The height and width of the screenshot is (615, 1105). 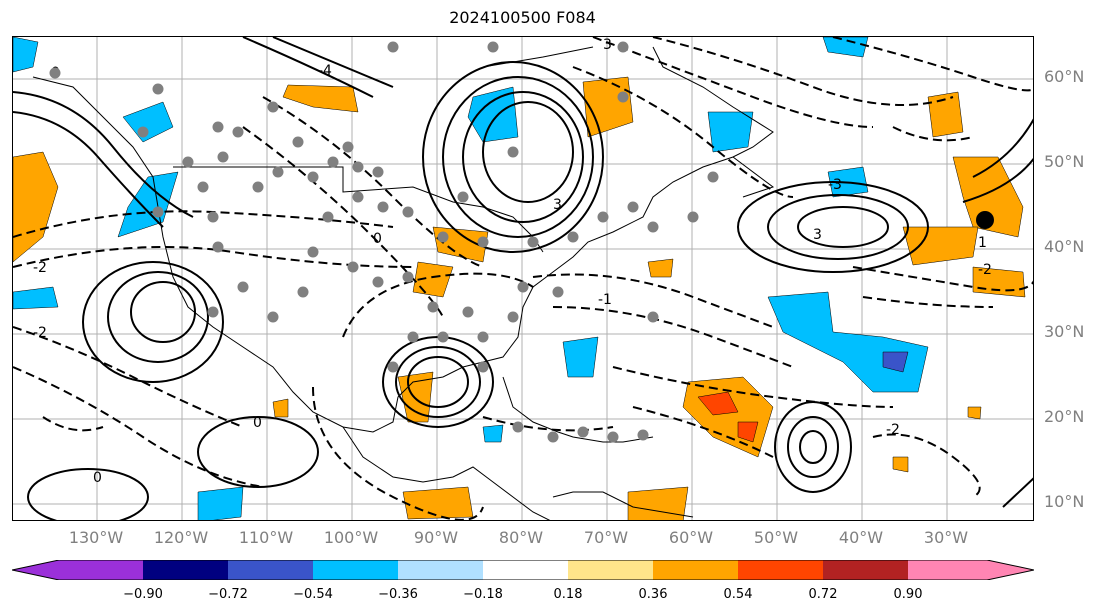 I want to click on colorbar-tick: 0.36, so click(x=653, y=594).